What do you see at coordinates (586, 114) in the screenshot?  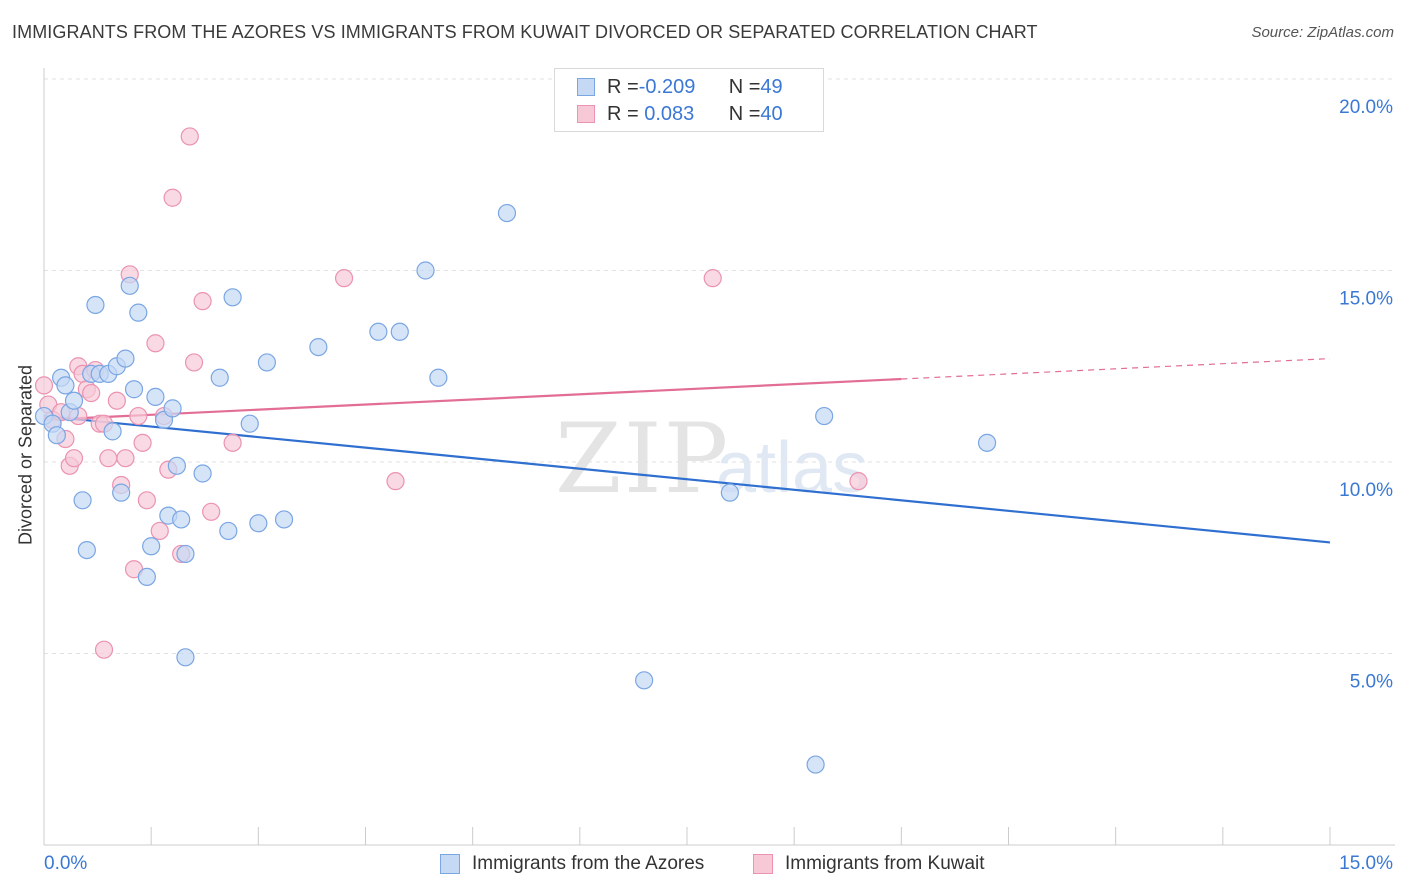 I see `kuwait-swatch` at bounding box center [586, 114].